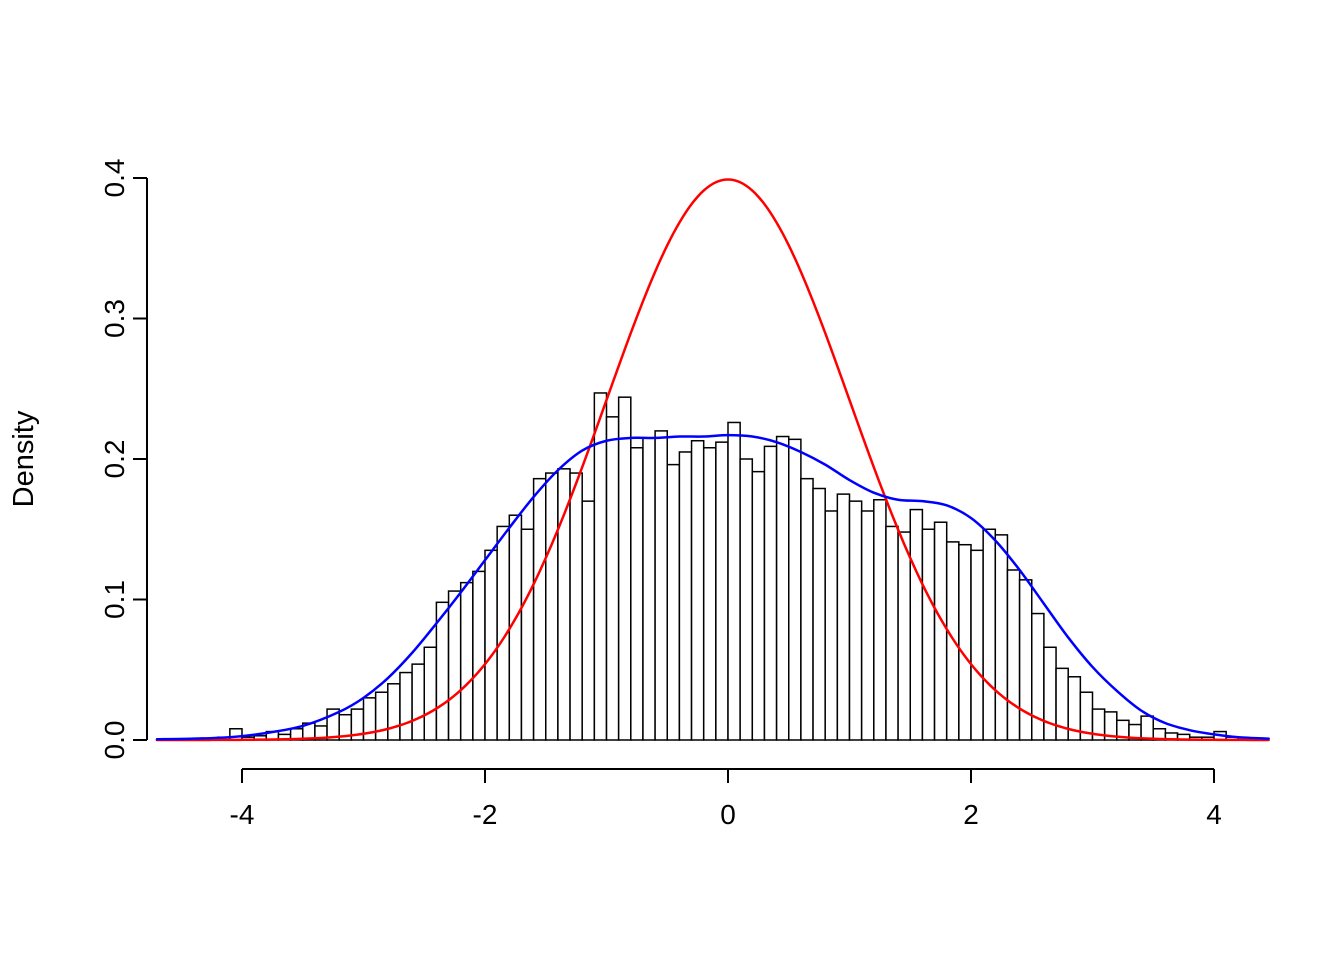 This screenshot has height=960, width=1344. What do you see at coordinates (971, 814) in the screenshot?
I see `x-axis-tick-label: 2` at bounding box center [971, 814].